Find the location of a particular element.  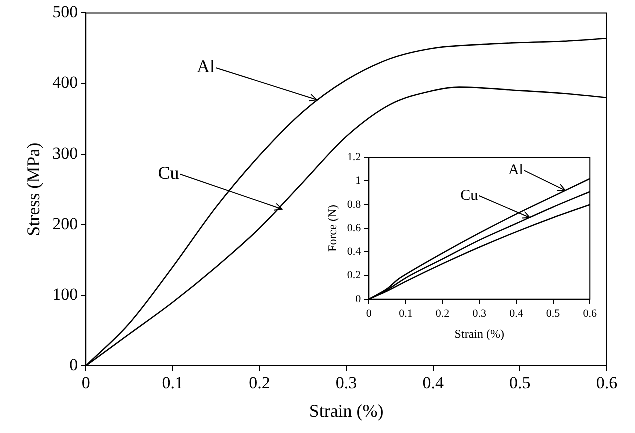

y-tick-label: 300 is located at coordinates (65, 153).